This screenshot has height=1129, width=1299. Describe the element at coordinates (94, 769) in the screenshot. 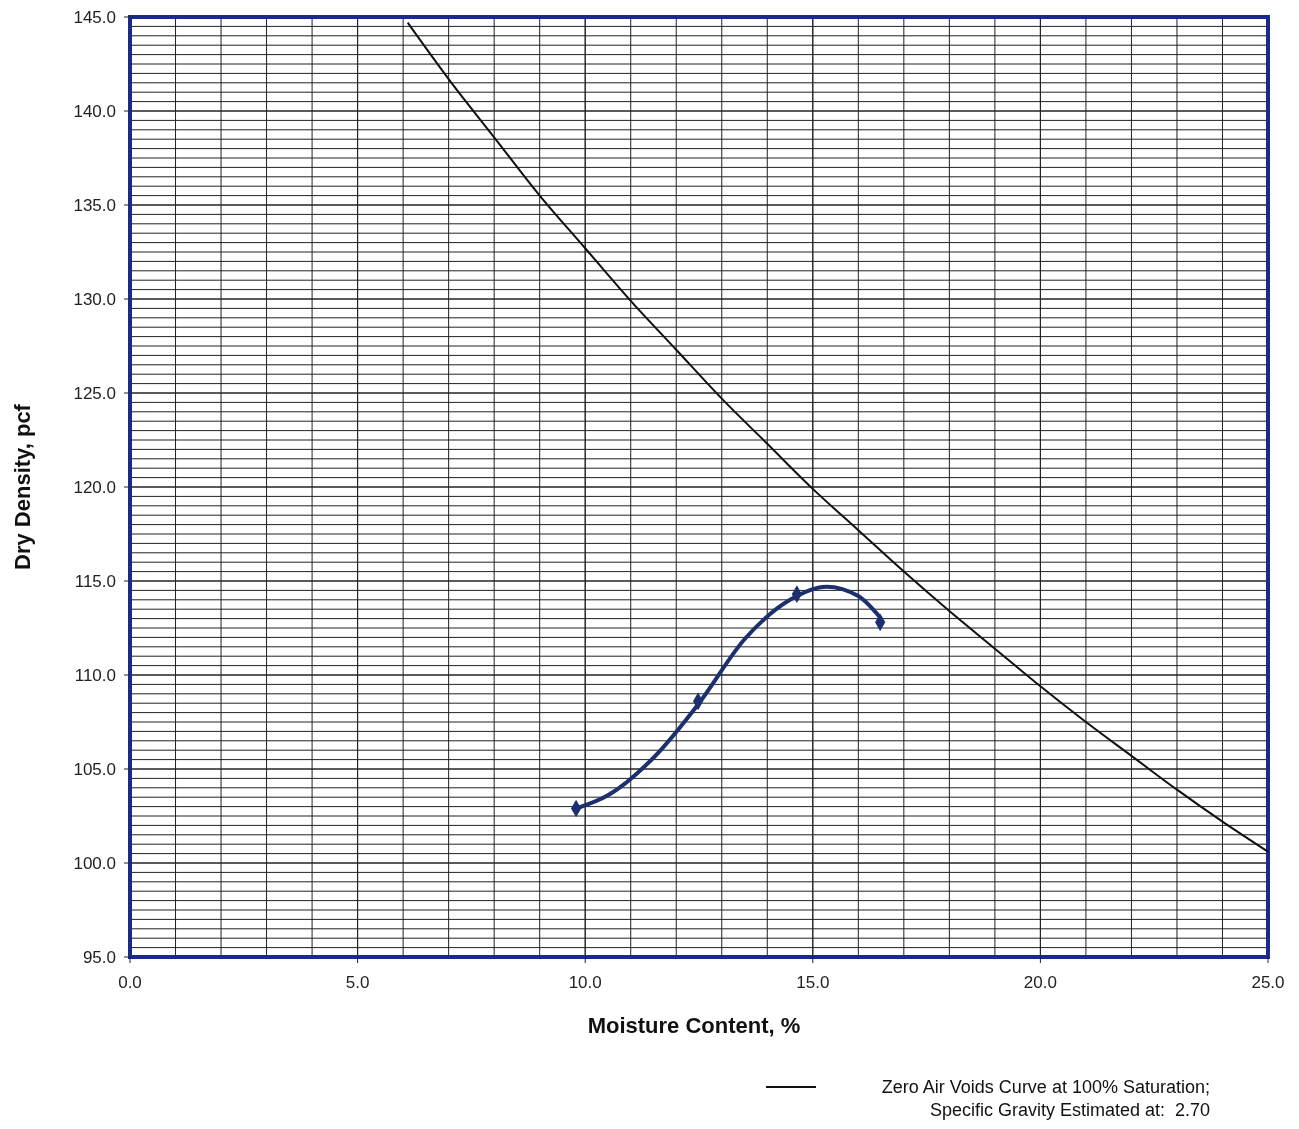

I see `y-tick-label: 105.0` at that location.